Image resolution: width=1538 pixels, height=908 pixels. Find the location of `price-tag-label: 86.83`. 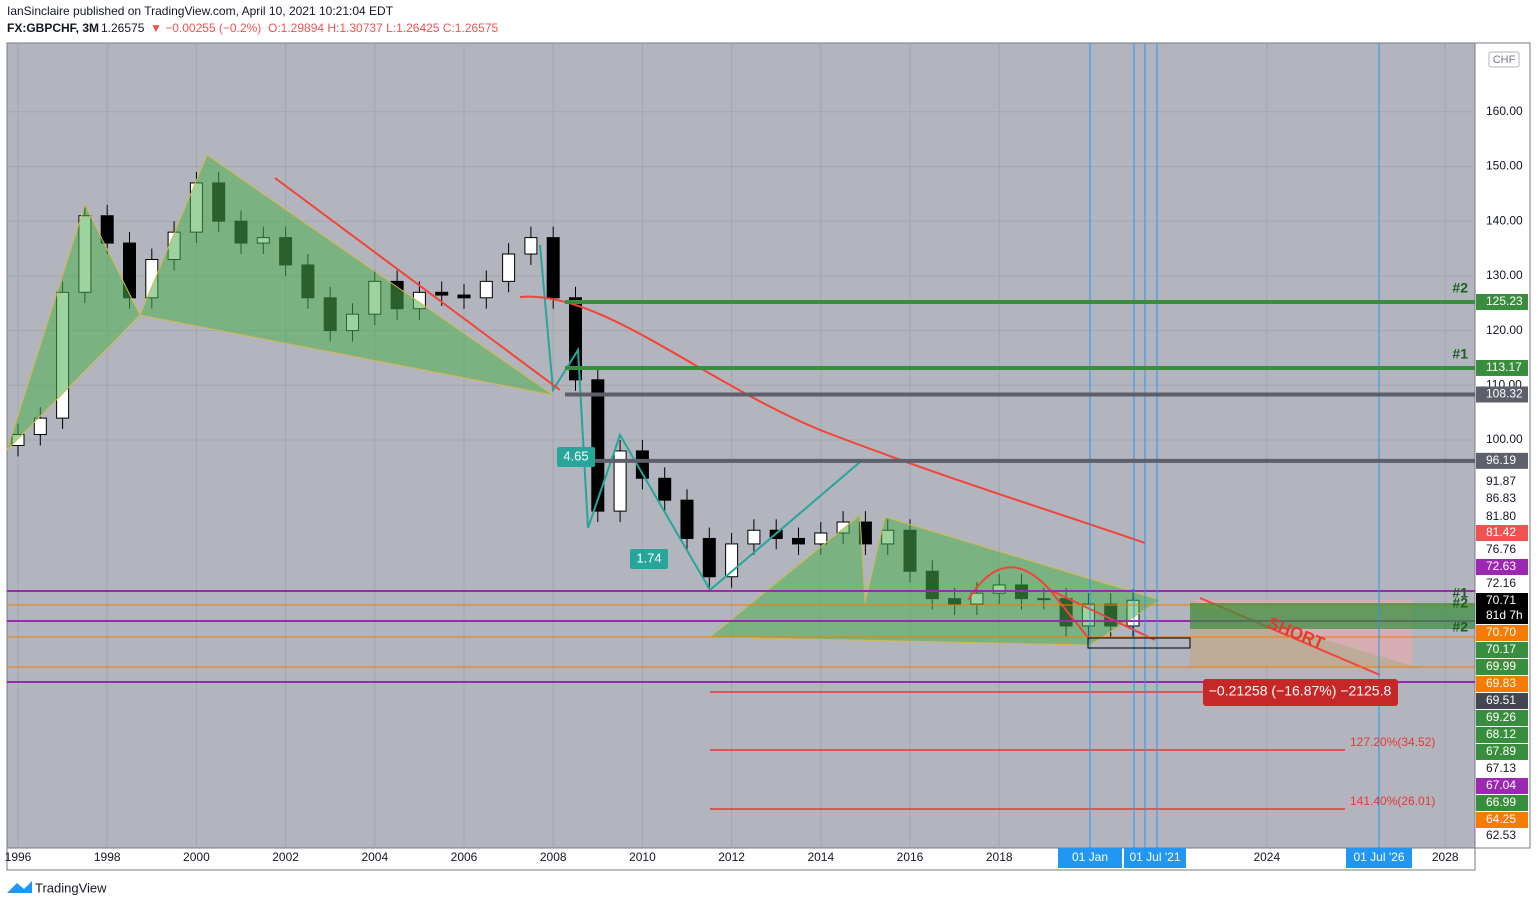

price-tag-label: 86.83 is located at coordinates (1501, 498).